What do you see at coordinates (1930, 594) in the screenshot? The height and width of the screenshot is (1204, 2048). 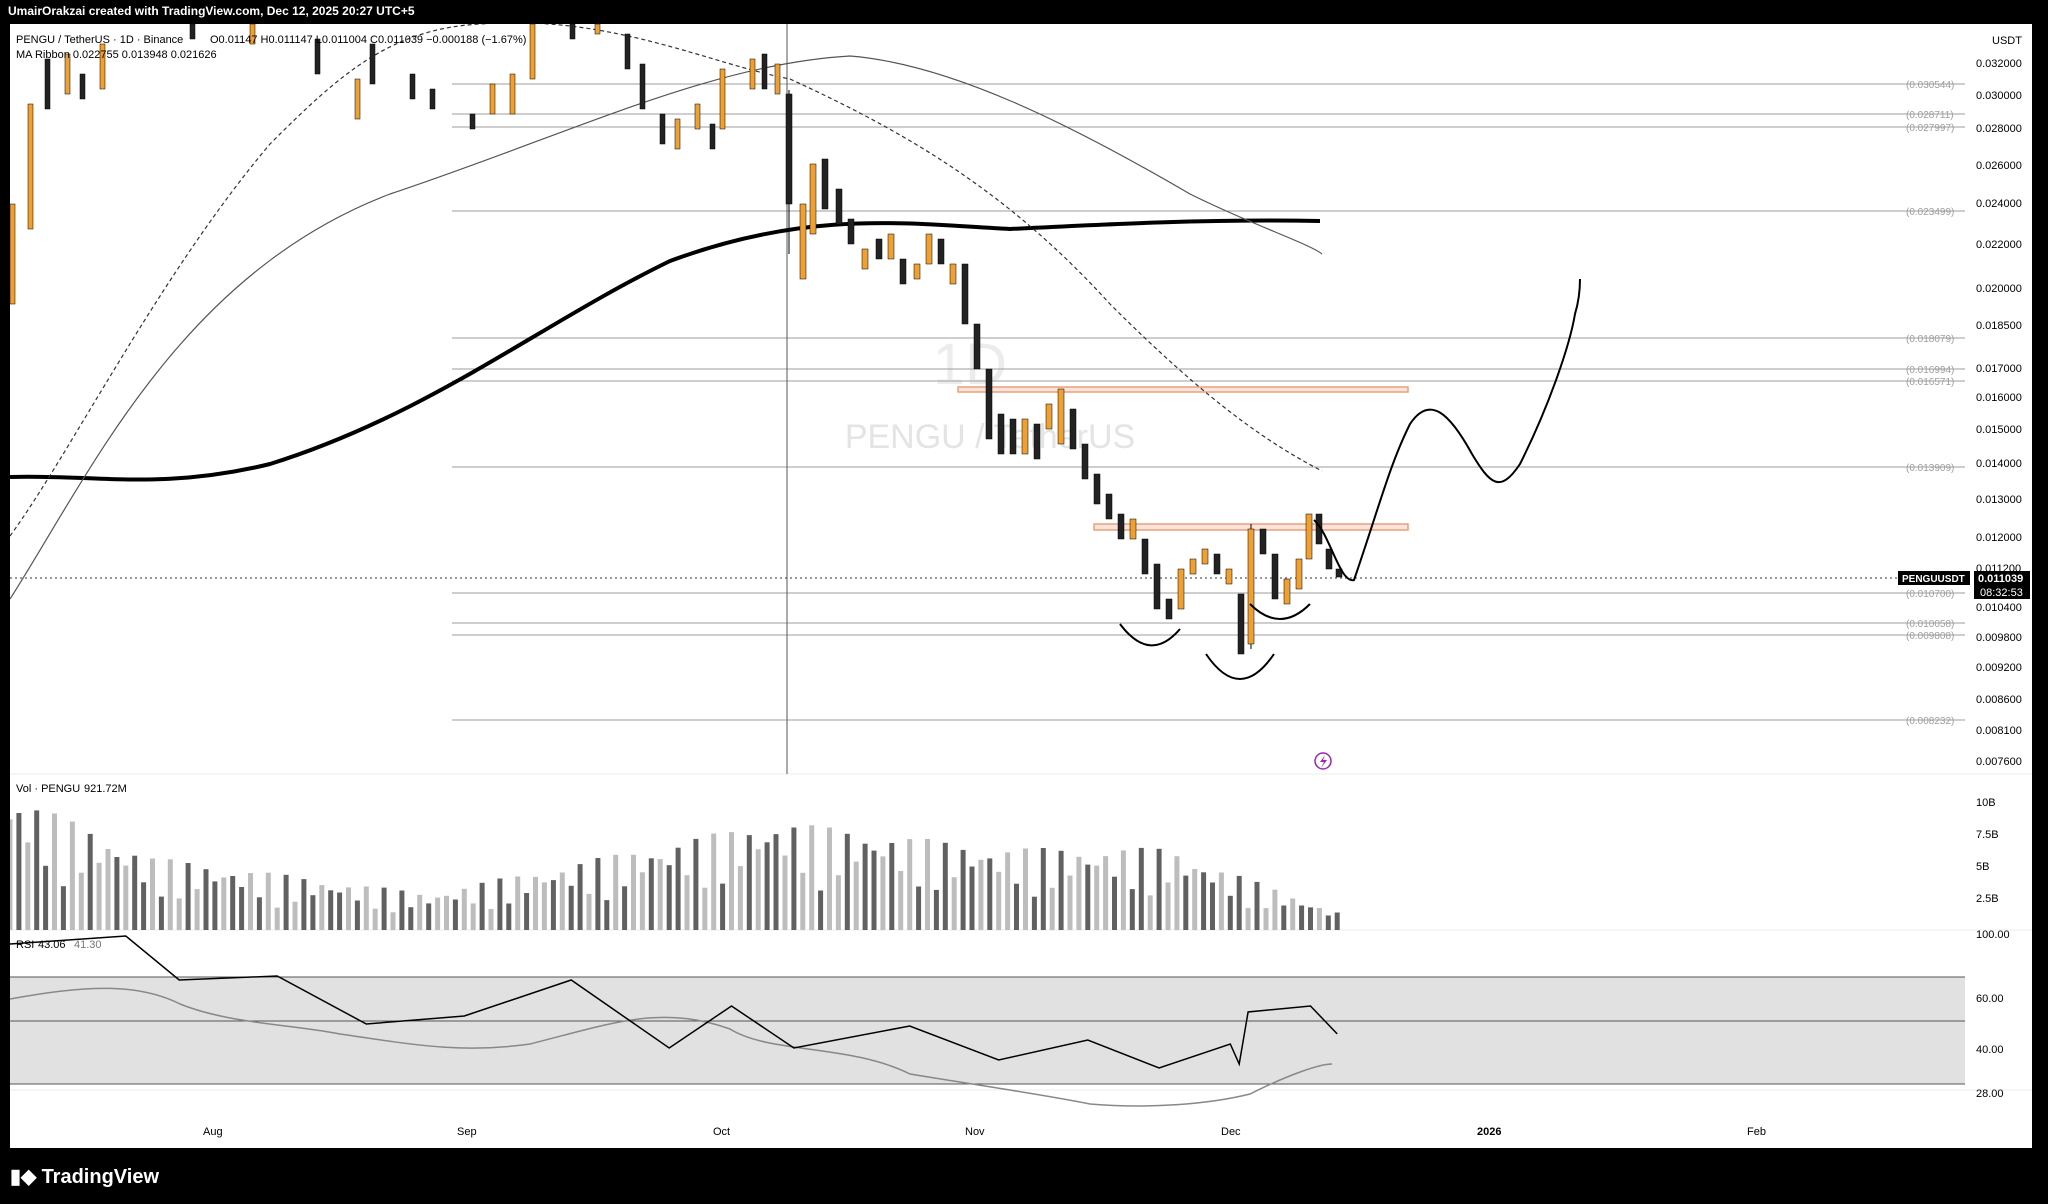 I see `level-label: (0.010700)` at bounding box center [1930, 594].